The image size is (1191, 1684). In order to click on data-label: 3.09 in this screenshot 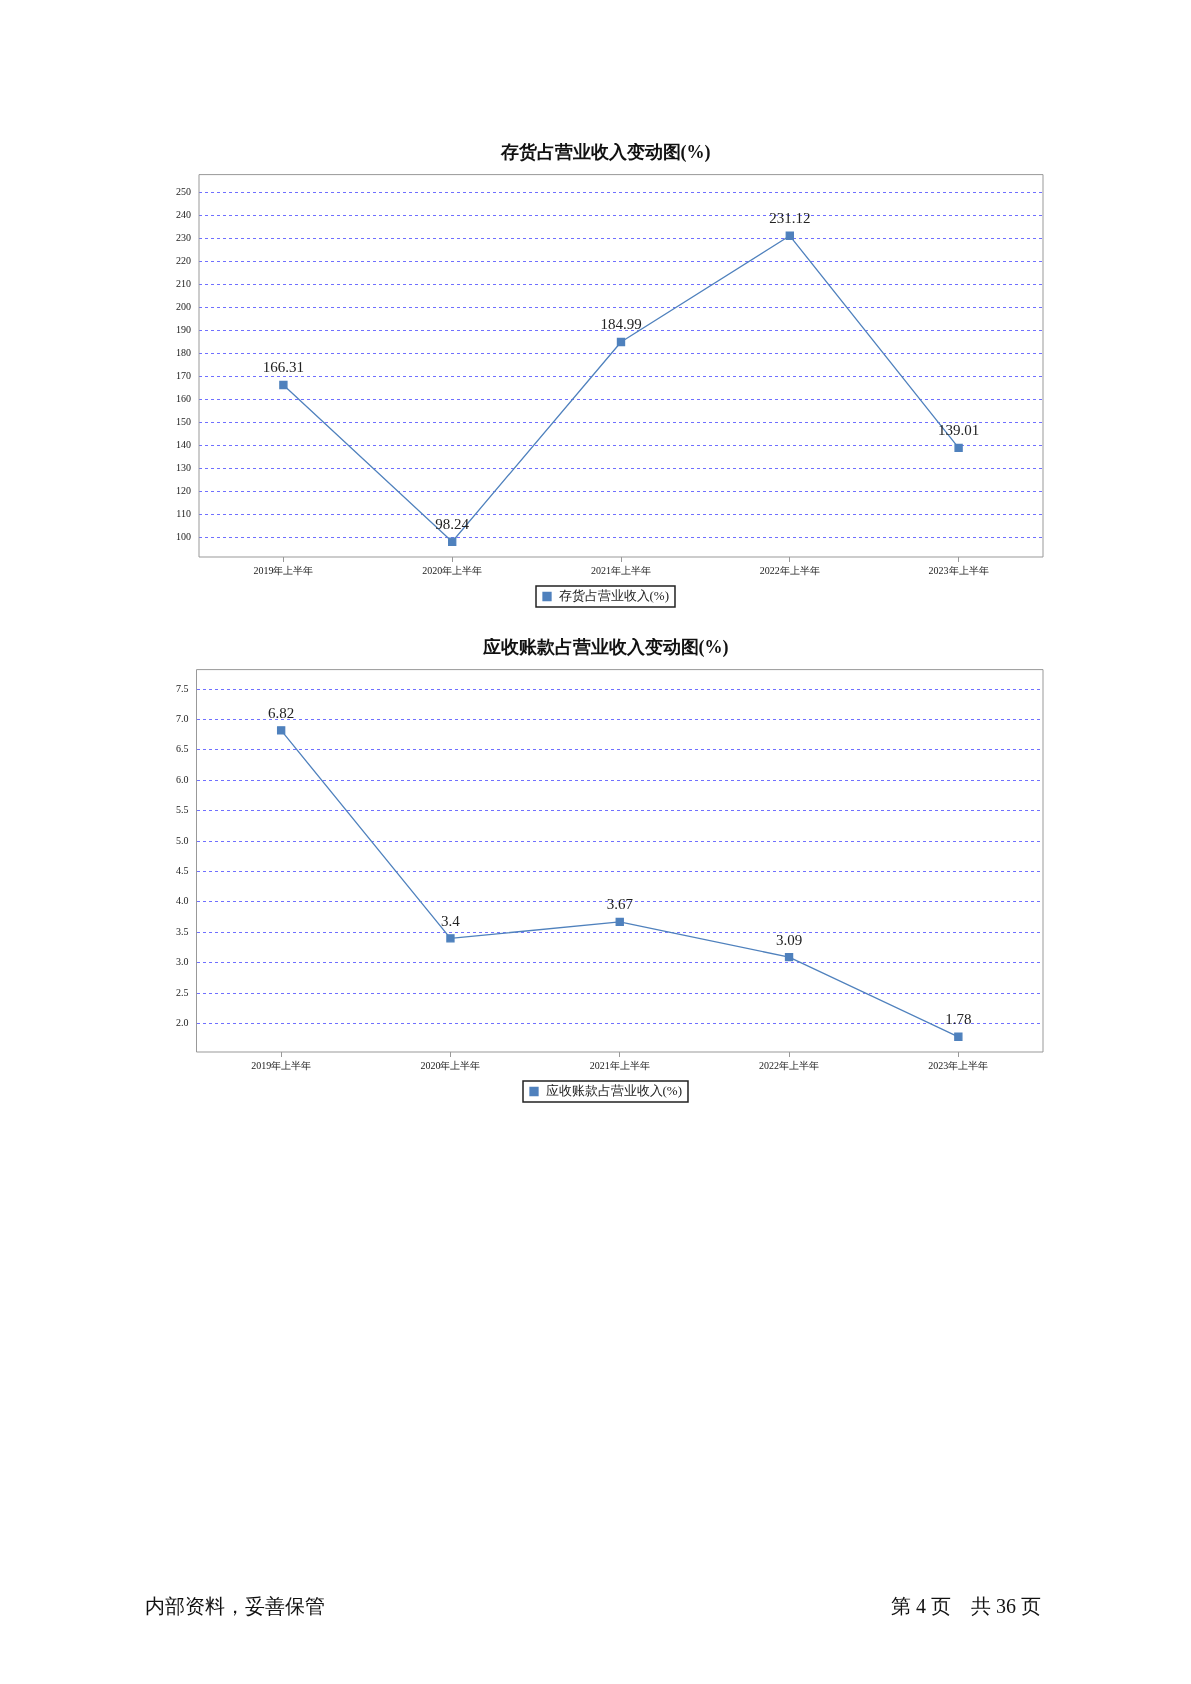, I will do `click(789, 939)`.